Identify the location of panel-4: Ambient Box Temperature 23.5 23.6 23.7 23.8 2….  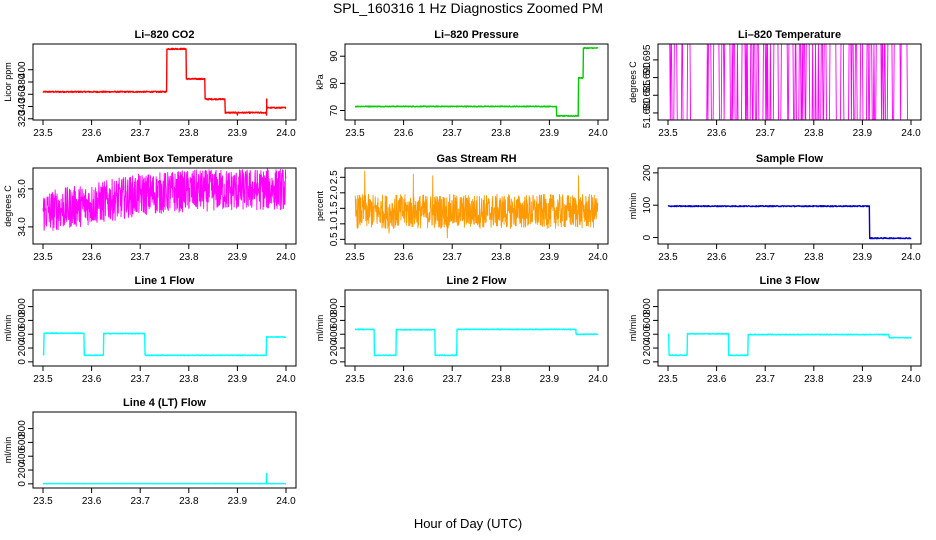
(150, 208).